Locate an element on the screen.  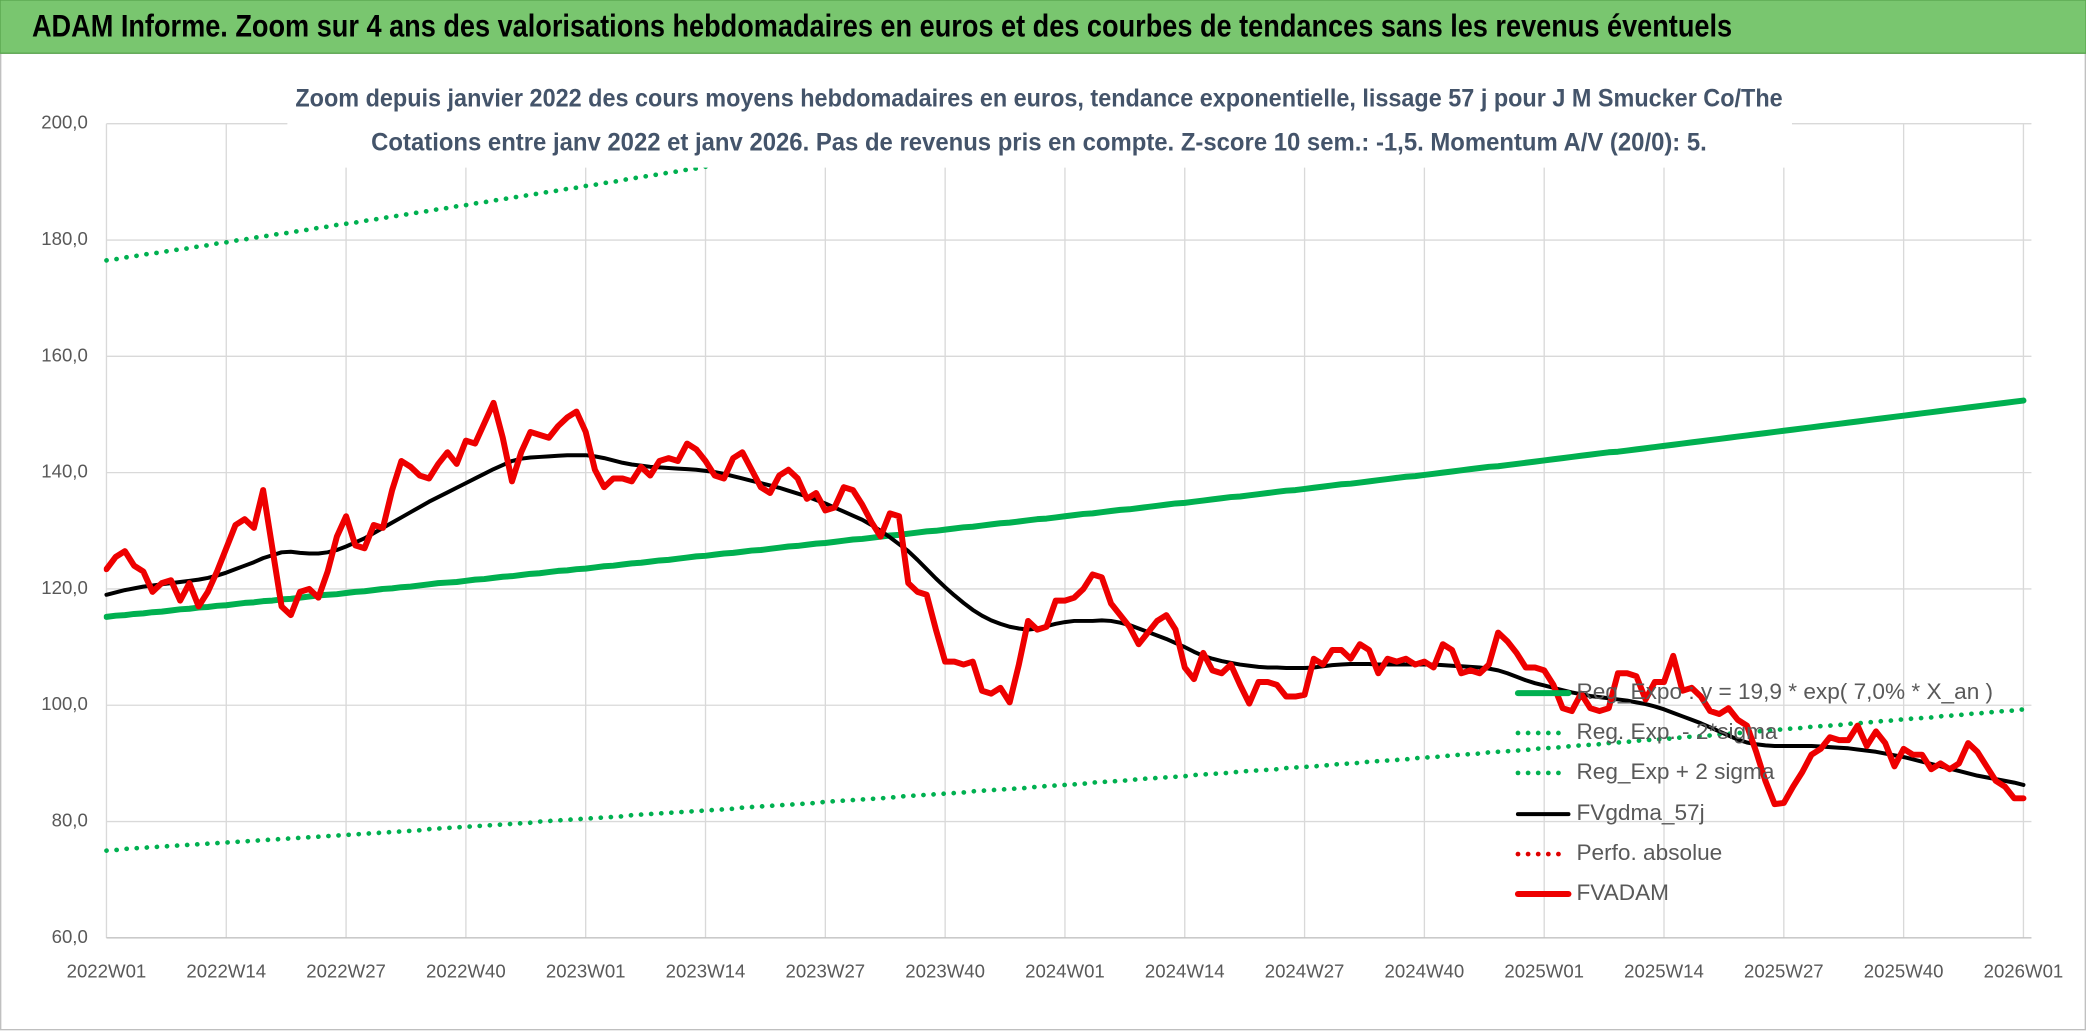
y-tick-label: 140,0 is located at coordinates (64, 471).